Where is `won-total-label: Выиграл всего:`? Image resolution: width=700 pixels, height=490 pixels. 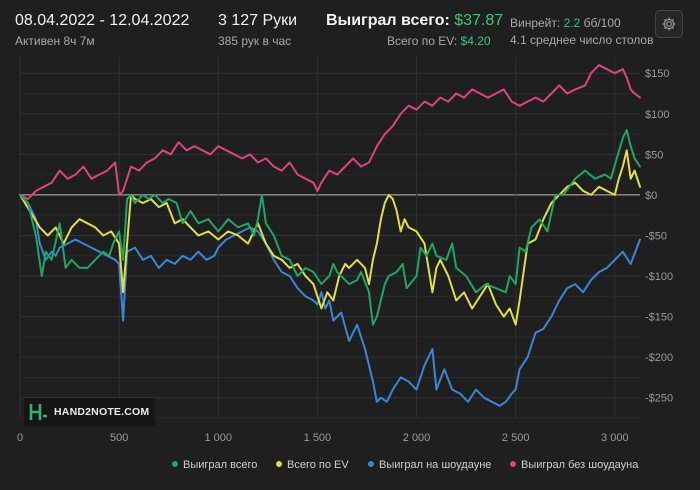 won-total-label: Выиграл всего: is located at coordinates (388, 20).